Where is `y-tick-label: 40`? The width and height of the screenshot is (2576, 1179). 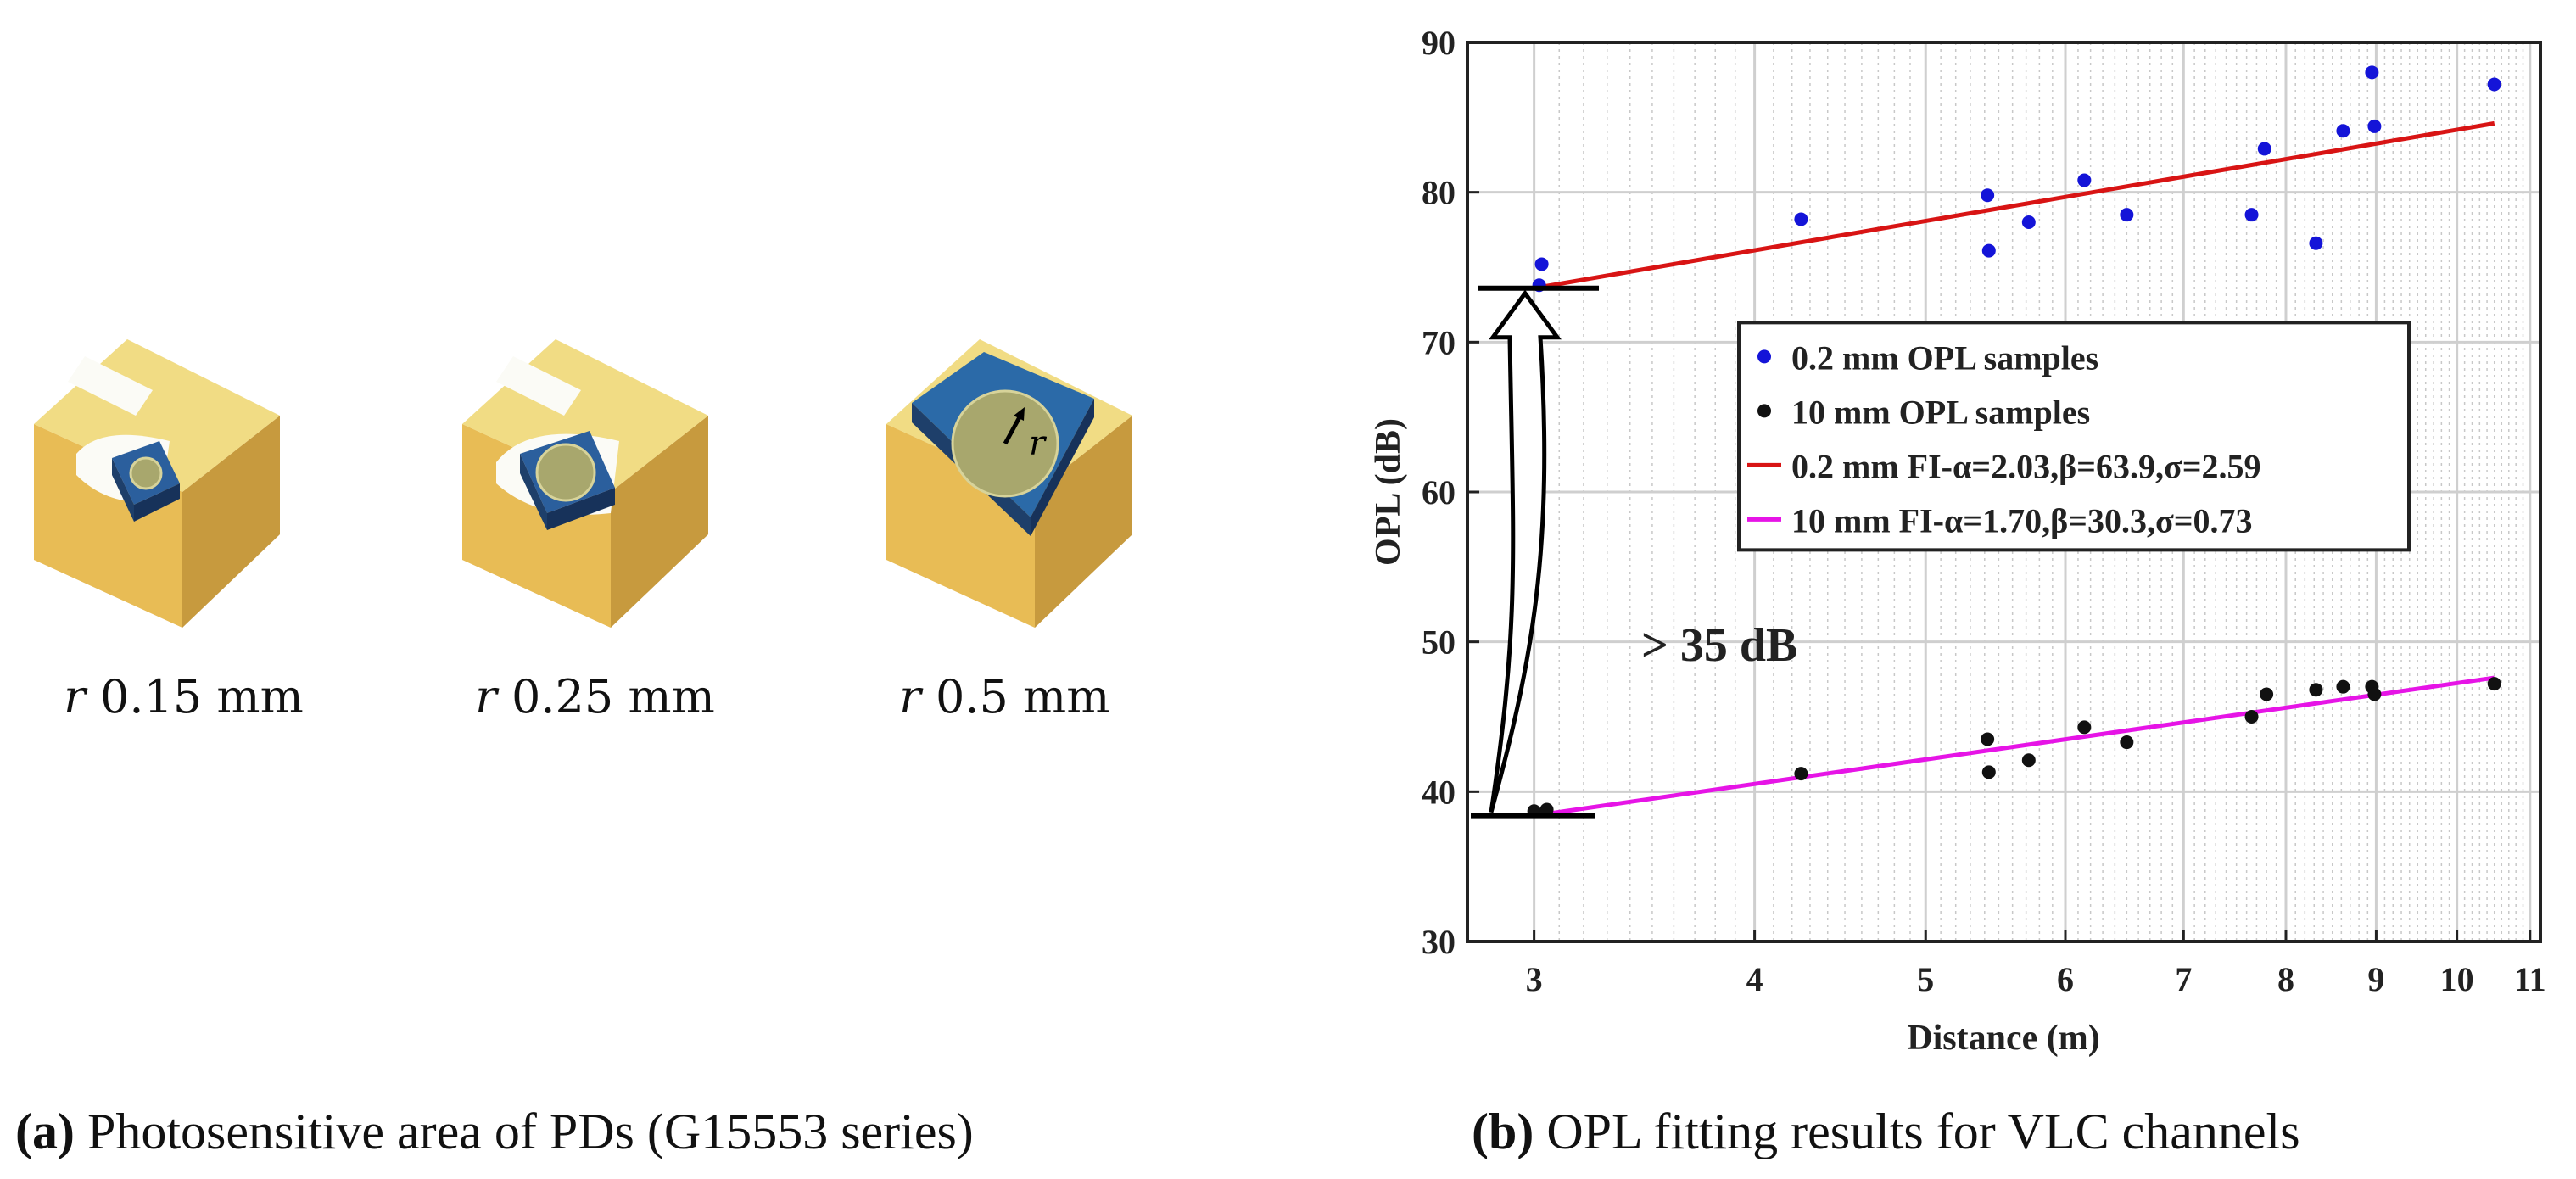 y-tick-label: 40 is located at coordinates (1439, 792).